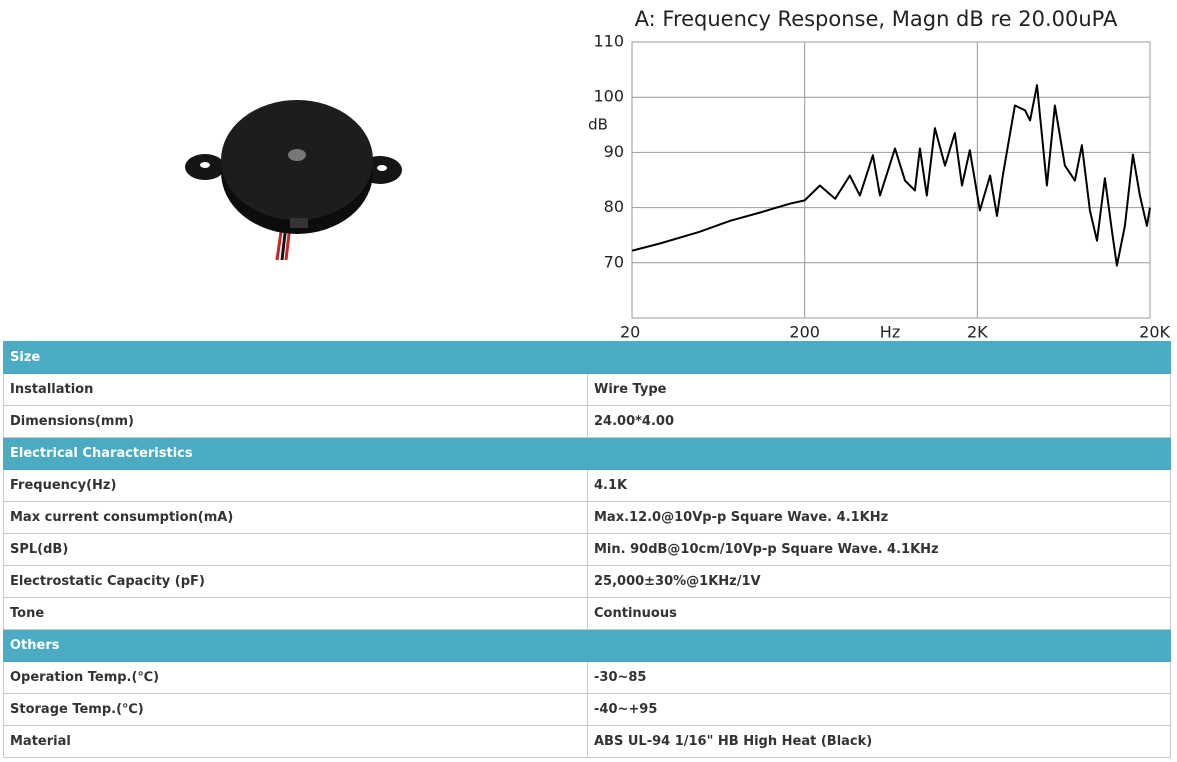 This screenshot has width=1177, height=762. I want to click on section-header: Size, so click(587, 357).